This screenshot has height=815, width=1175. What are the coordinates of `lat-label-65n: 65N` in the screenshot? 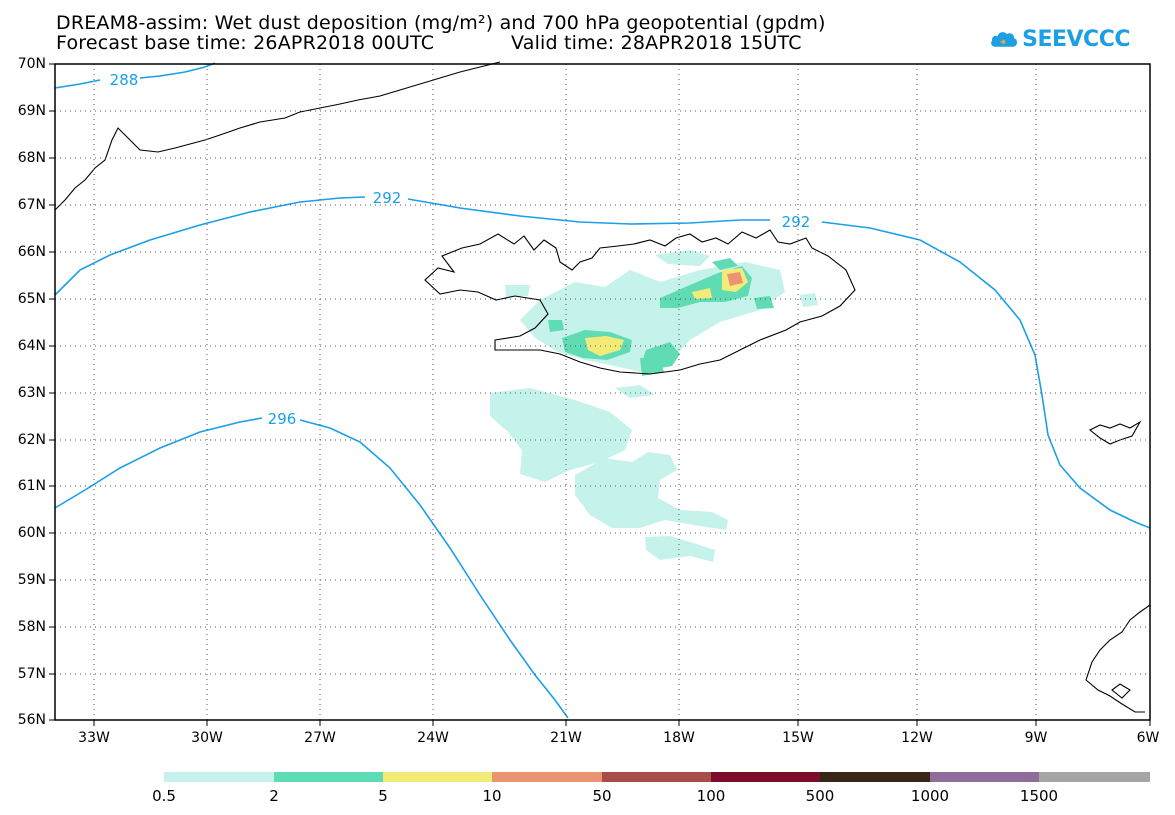 It's located at (31, 299).